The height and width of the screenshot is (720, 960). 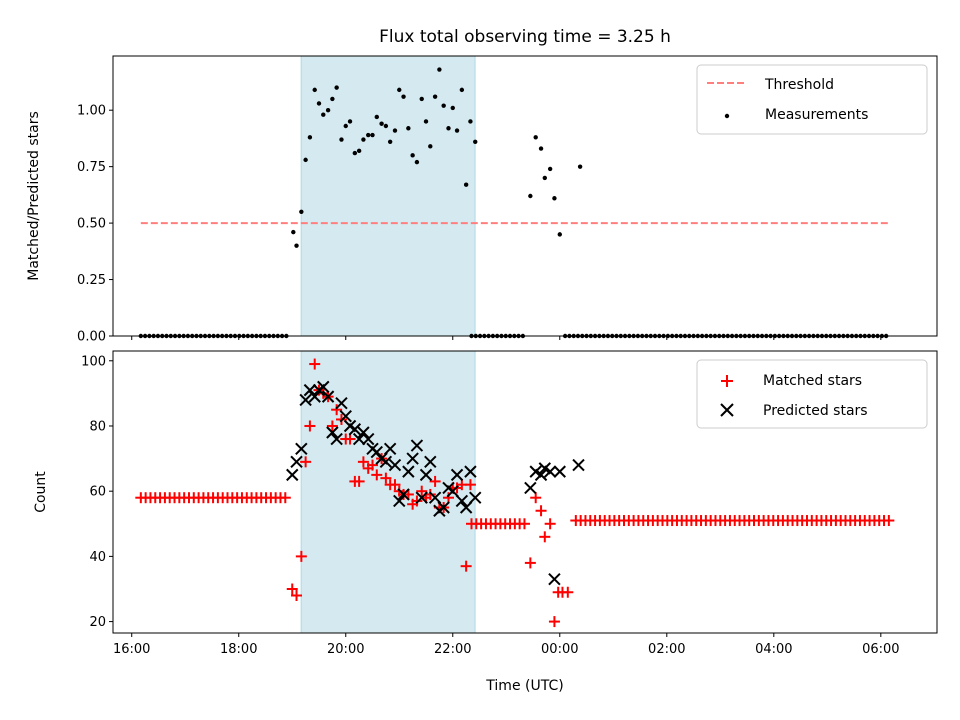 What do you see at coordinates (238, 649) in the screenshot?
I see `bottom-xtick-label: 18:00` at bounding box center [238, 649].